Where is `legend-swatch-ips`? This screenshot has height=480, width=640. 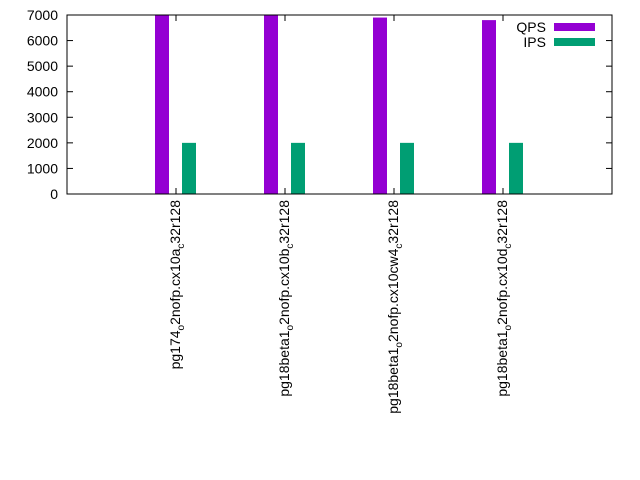 legend-swatch-ips is located at coordinates (574, 42).